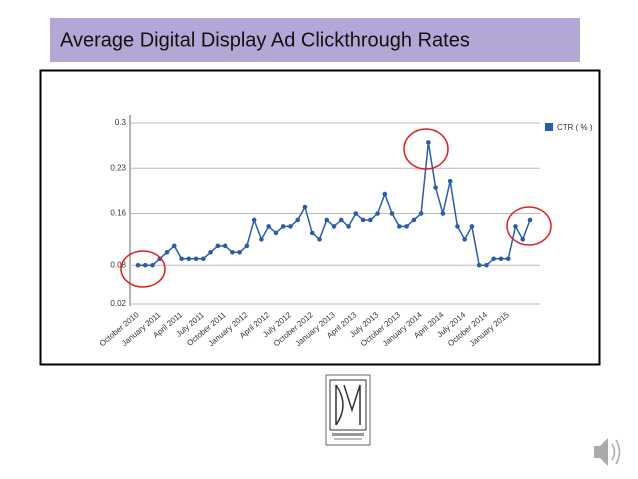 Image resolution: width=638 pixels, height=479 pixels. I want to click on y-tick-label: 0.02, so click(118, 303).